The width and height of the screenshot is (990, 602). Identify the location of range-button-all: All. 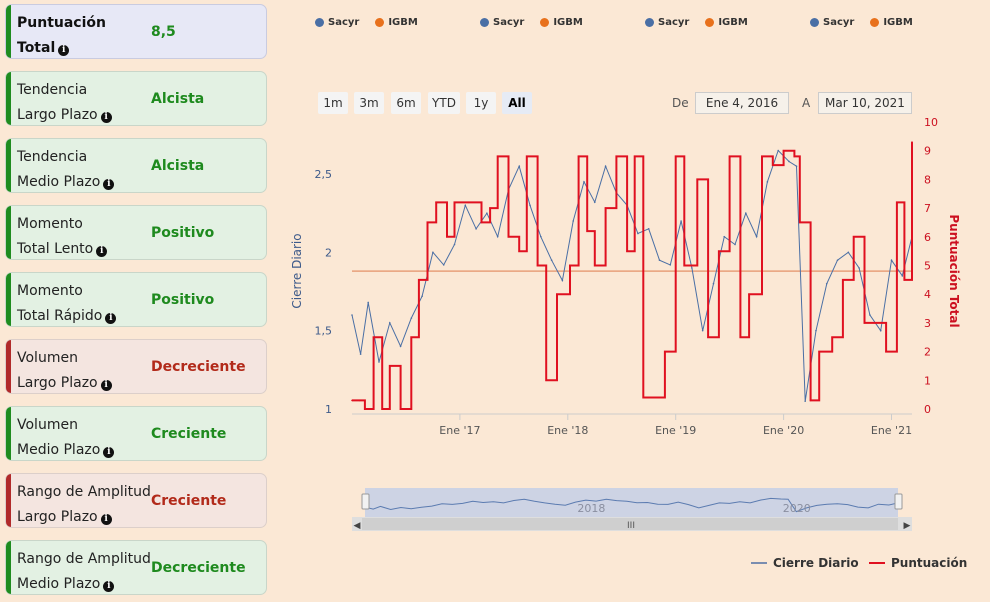
(517, 103).